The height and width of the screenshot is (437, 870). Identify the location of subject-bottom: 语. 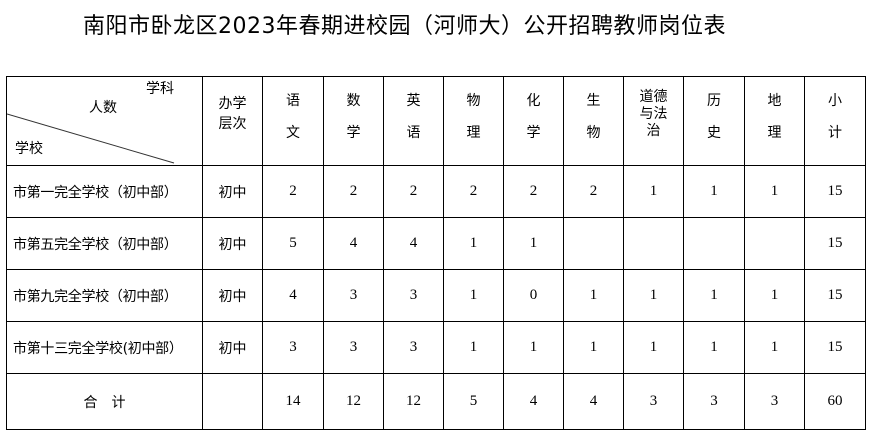
(413, 133).